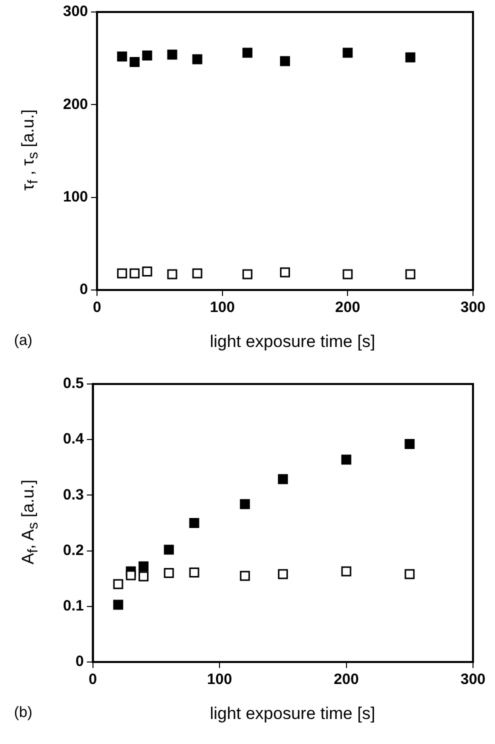  What do you see at coordinates (73, 383) in the screenshot?
I see `y-tick-label: 0.5` at bounding box center [73, 383].